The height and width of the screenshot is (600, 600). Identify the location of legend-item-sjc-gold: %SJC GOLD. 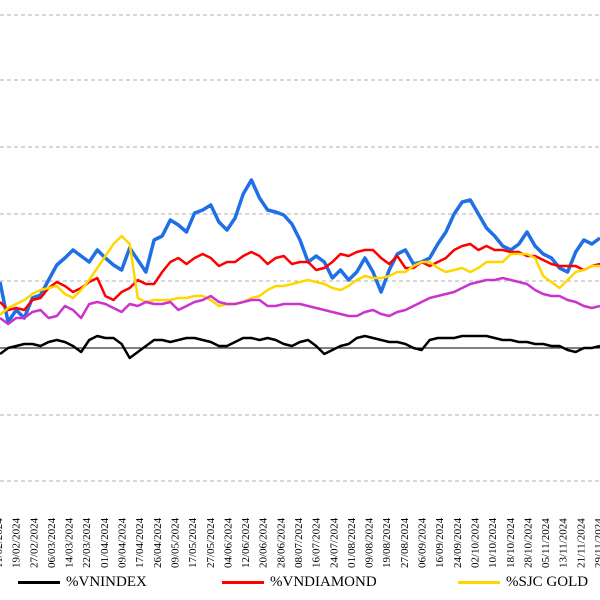
(523, 582).